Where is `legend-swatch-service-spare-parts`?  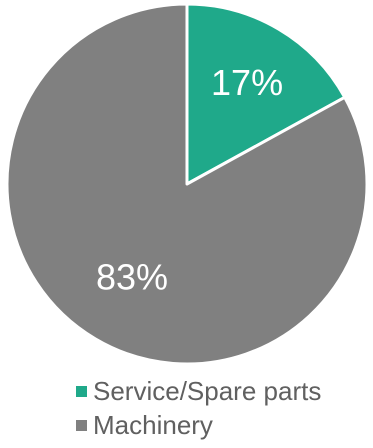 legend-swatch-service-spare-parts is located at coordinates (81, 391).